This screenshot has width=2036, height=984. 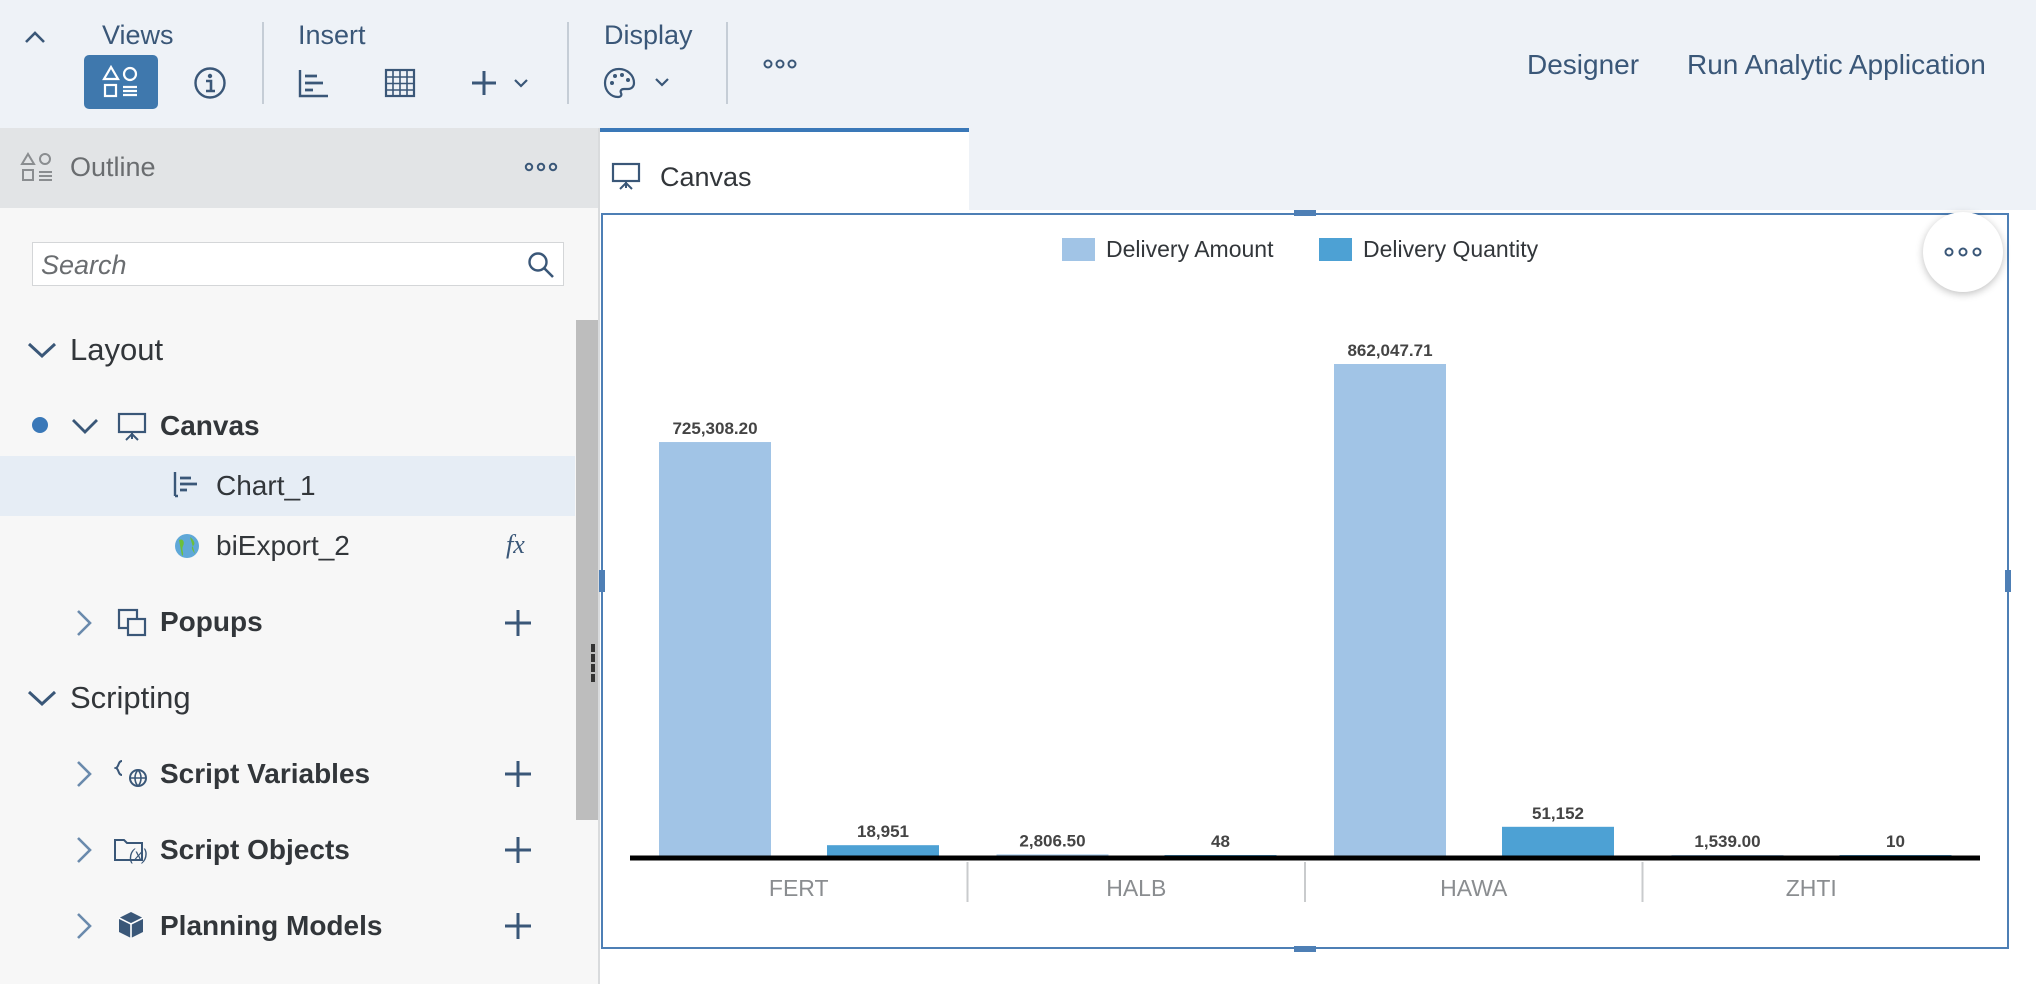 I want to click on search-input, so click(x=276, y=265).